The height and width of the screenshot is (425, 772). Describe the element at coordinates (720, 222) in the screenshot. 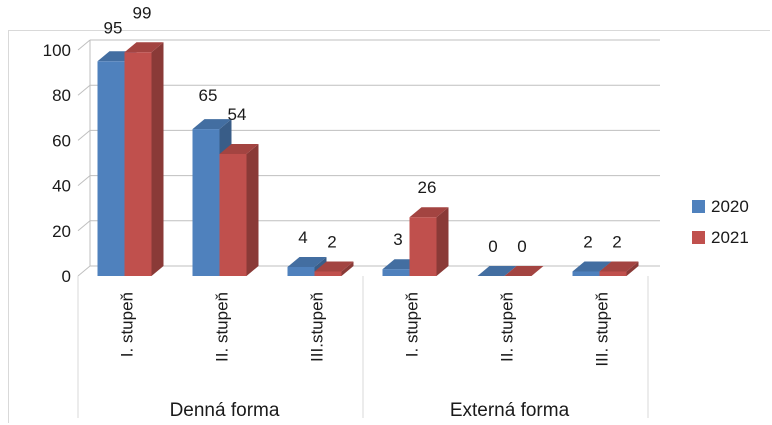

I see `legend: 2020 2021` at that location.